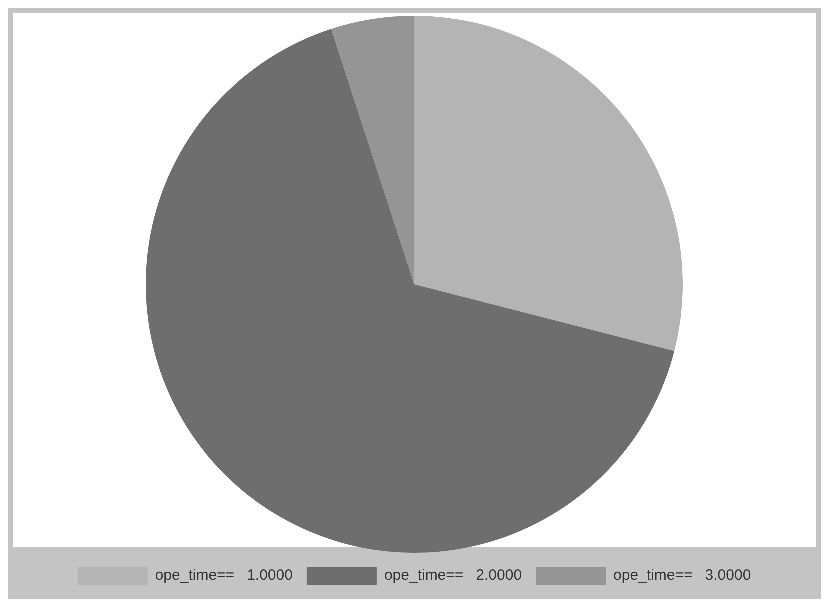  Describe the element at coordinates (453, 575) in the screenshot. I see `legend-label: ope_time== 2.0000` at that location.